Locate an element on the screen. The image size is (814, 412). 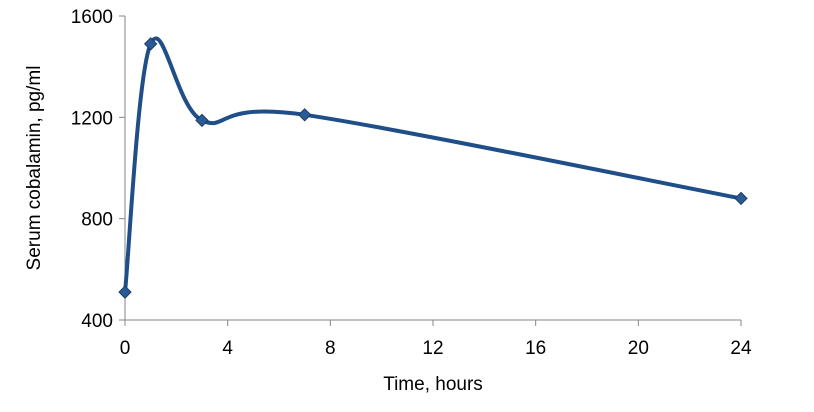
x-axis-label: Time, hours is located at coordinates (433, 384).